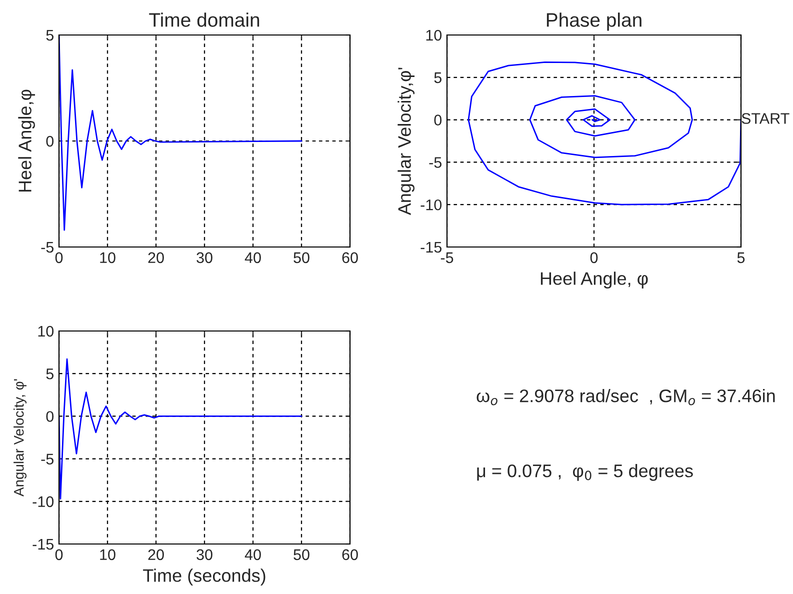 Image resolution: width=793 pixels, height=594 pixels. What do you see at coordinates (406, 142) in the screenshot?
I see `y-axis-title: Angular Velocity,φ'` at bounding box center [406, 142].